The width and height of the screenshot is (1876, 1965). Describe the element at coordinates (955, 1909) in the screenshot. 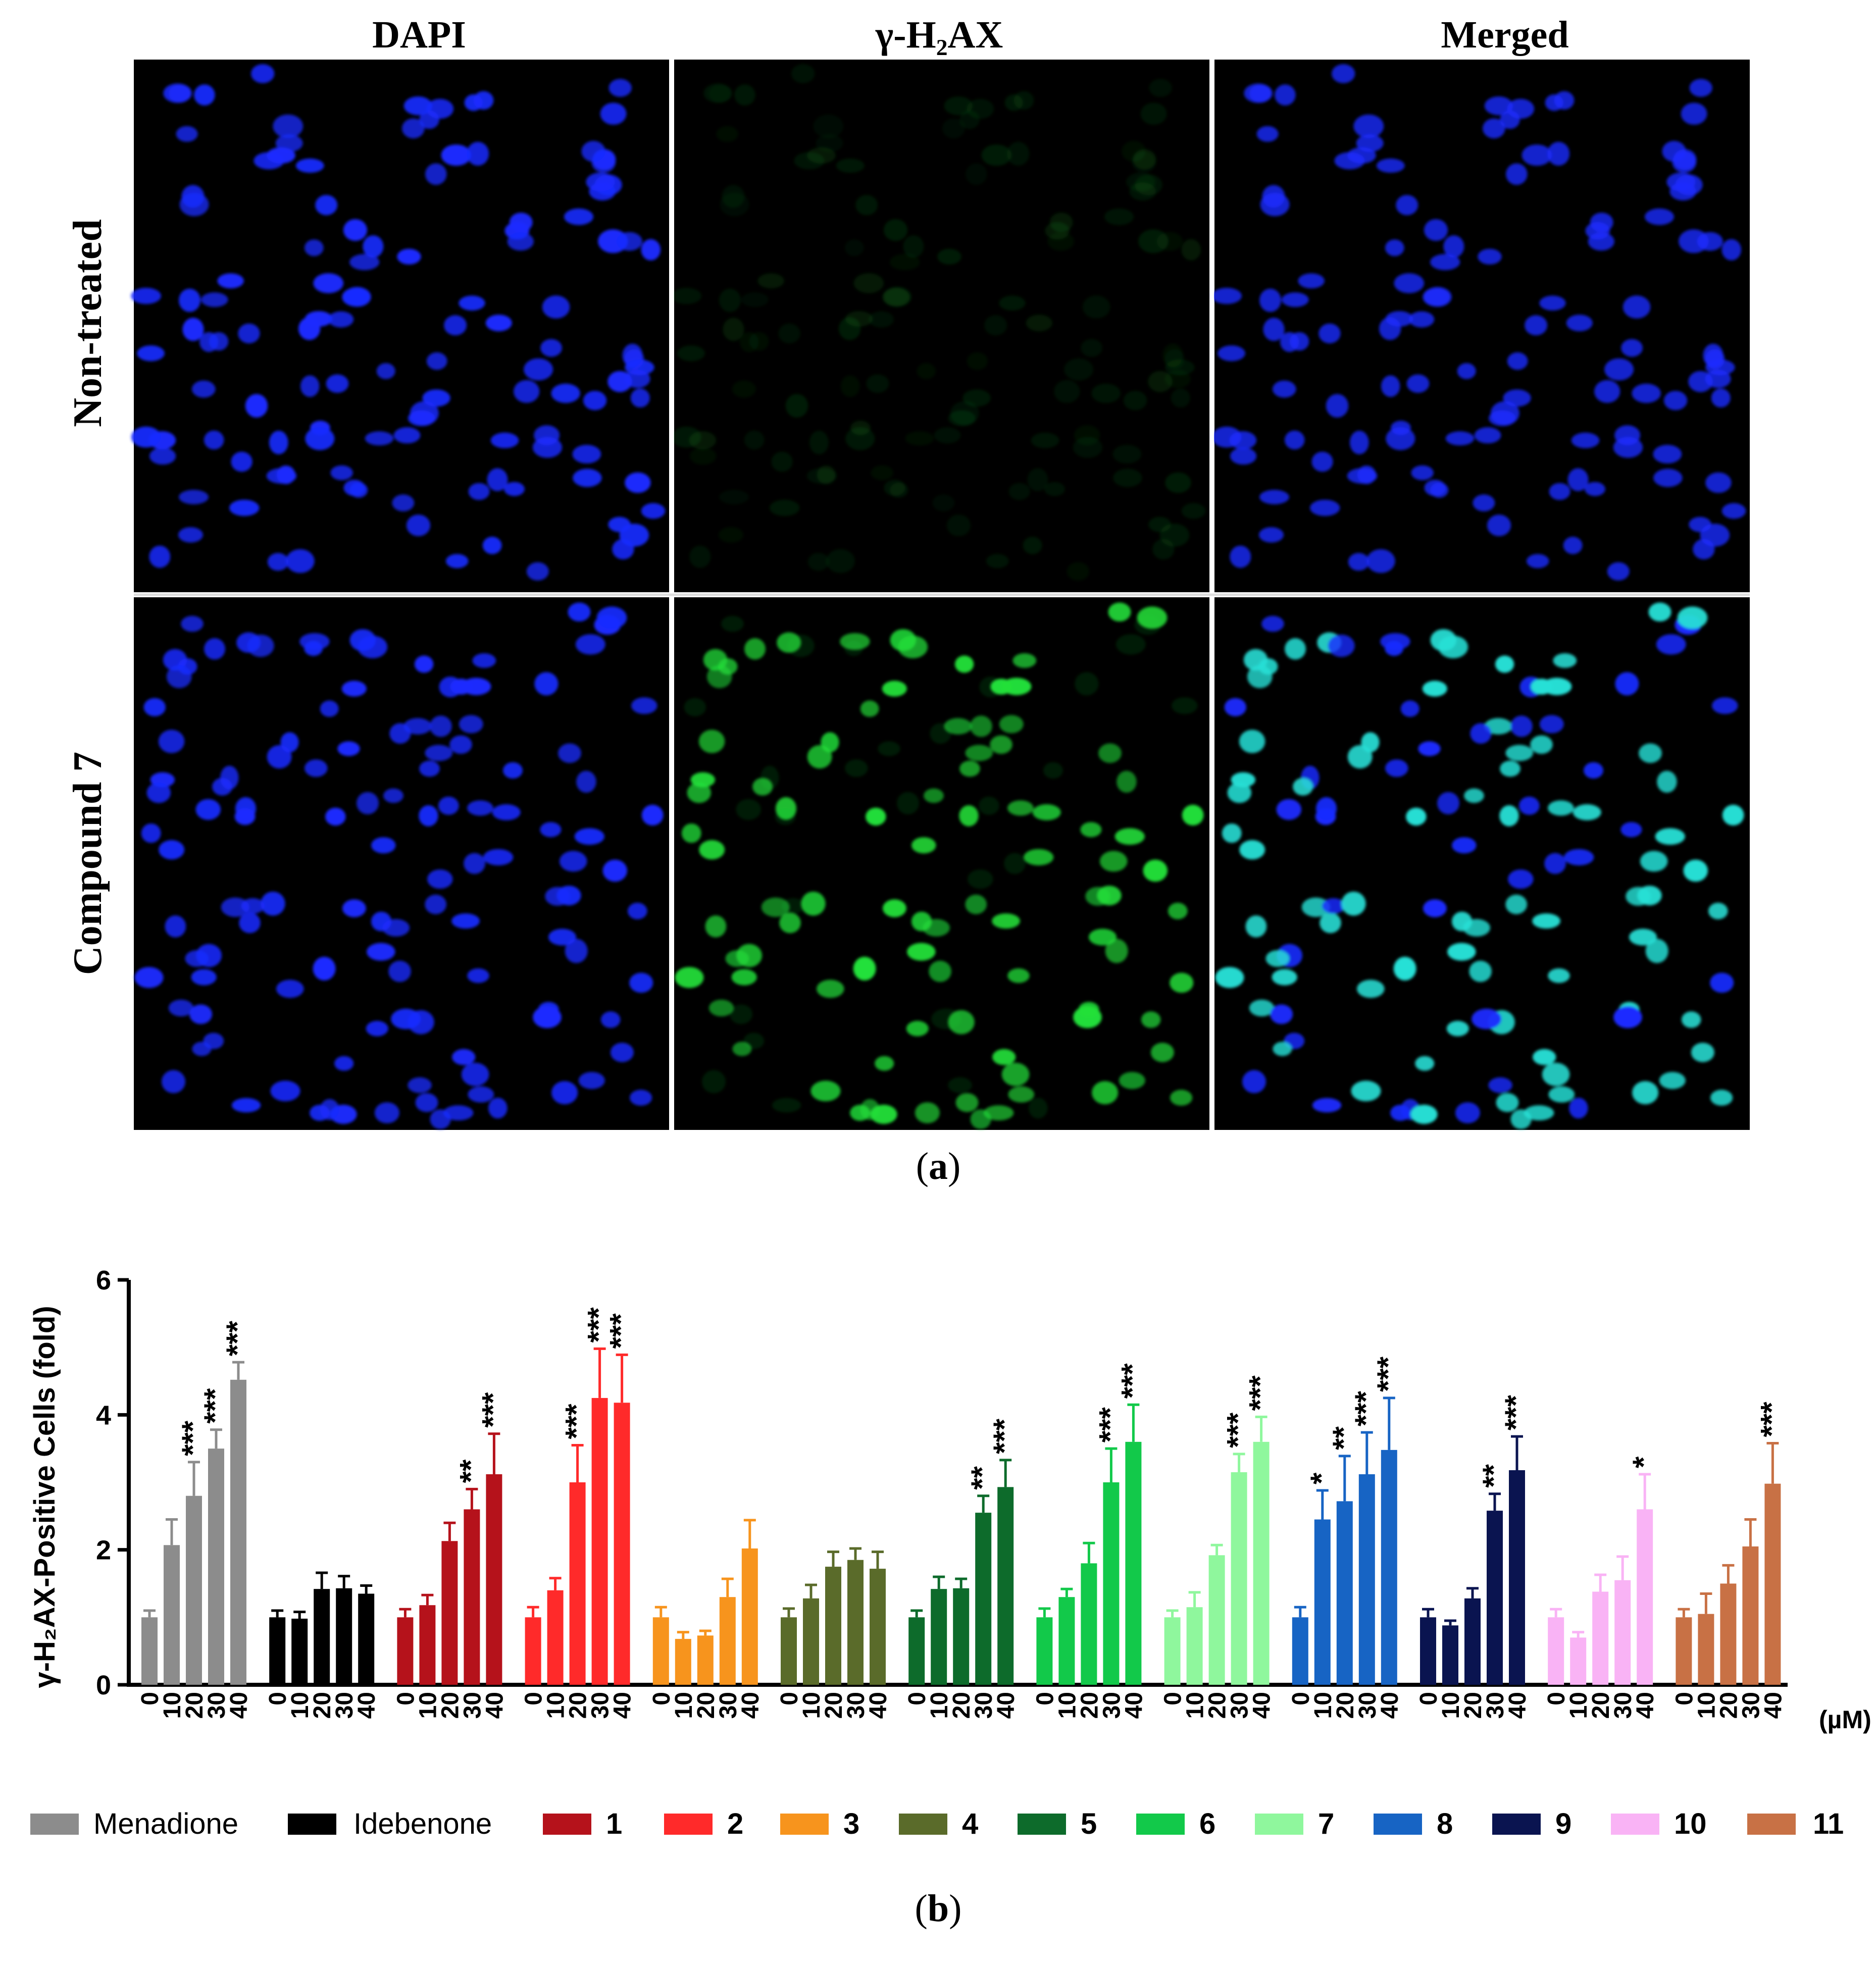

I see `panel-b-caption-close: )` at that location.